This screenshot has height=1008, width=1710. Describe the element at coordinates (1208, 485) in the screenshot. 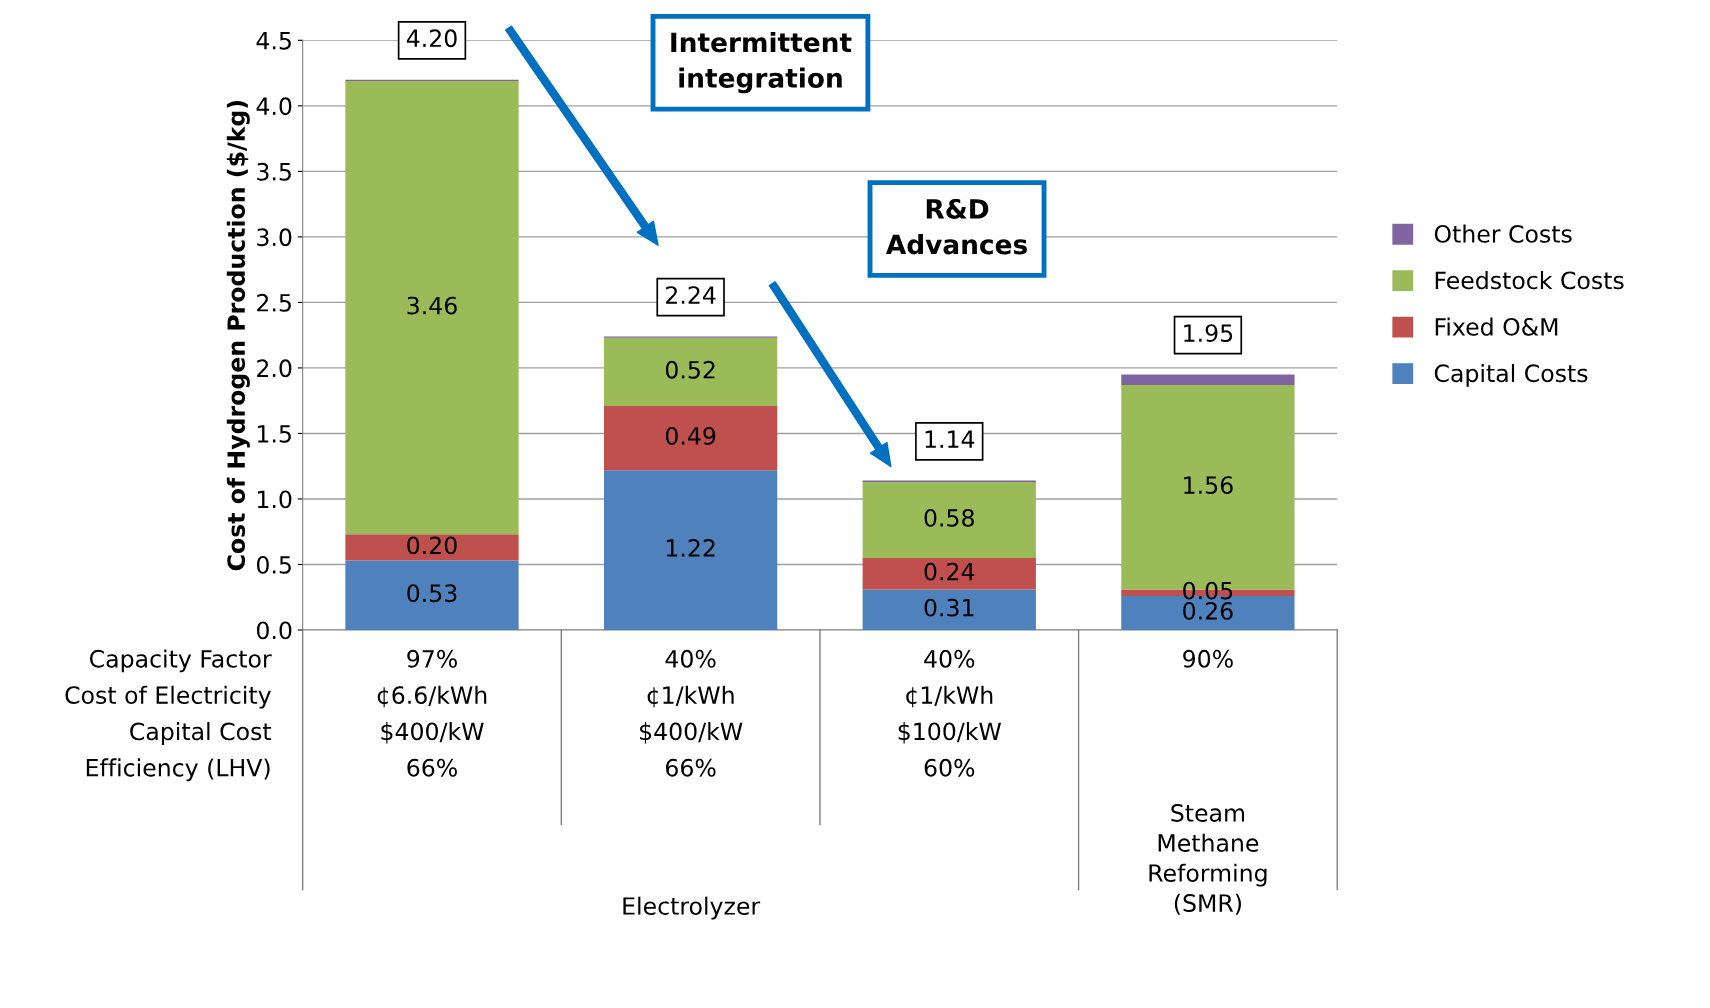

I see `data-label: 1.56` at that location.